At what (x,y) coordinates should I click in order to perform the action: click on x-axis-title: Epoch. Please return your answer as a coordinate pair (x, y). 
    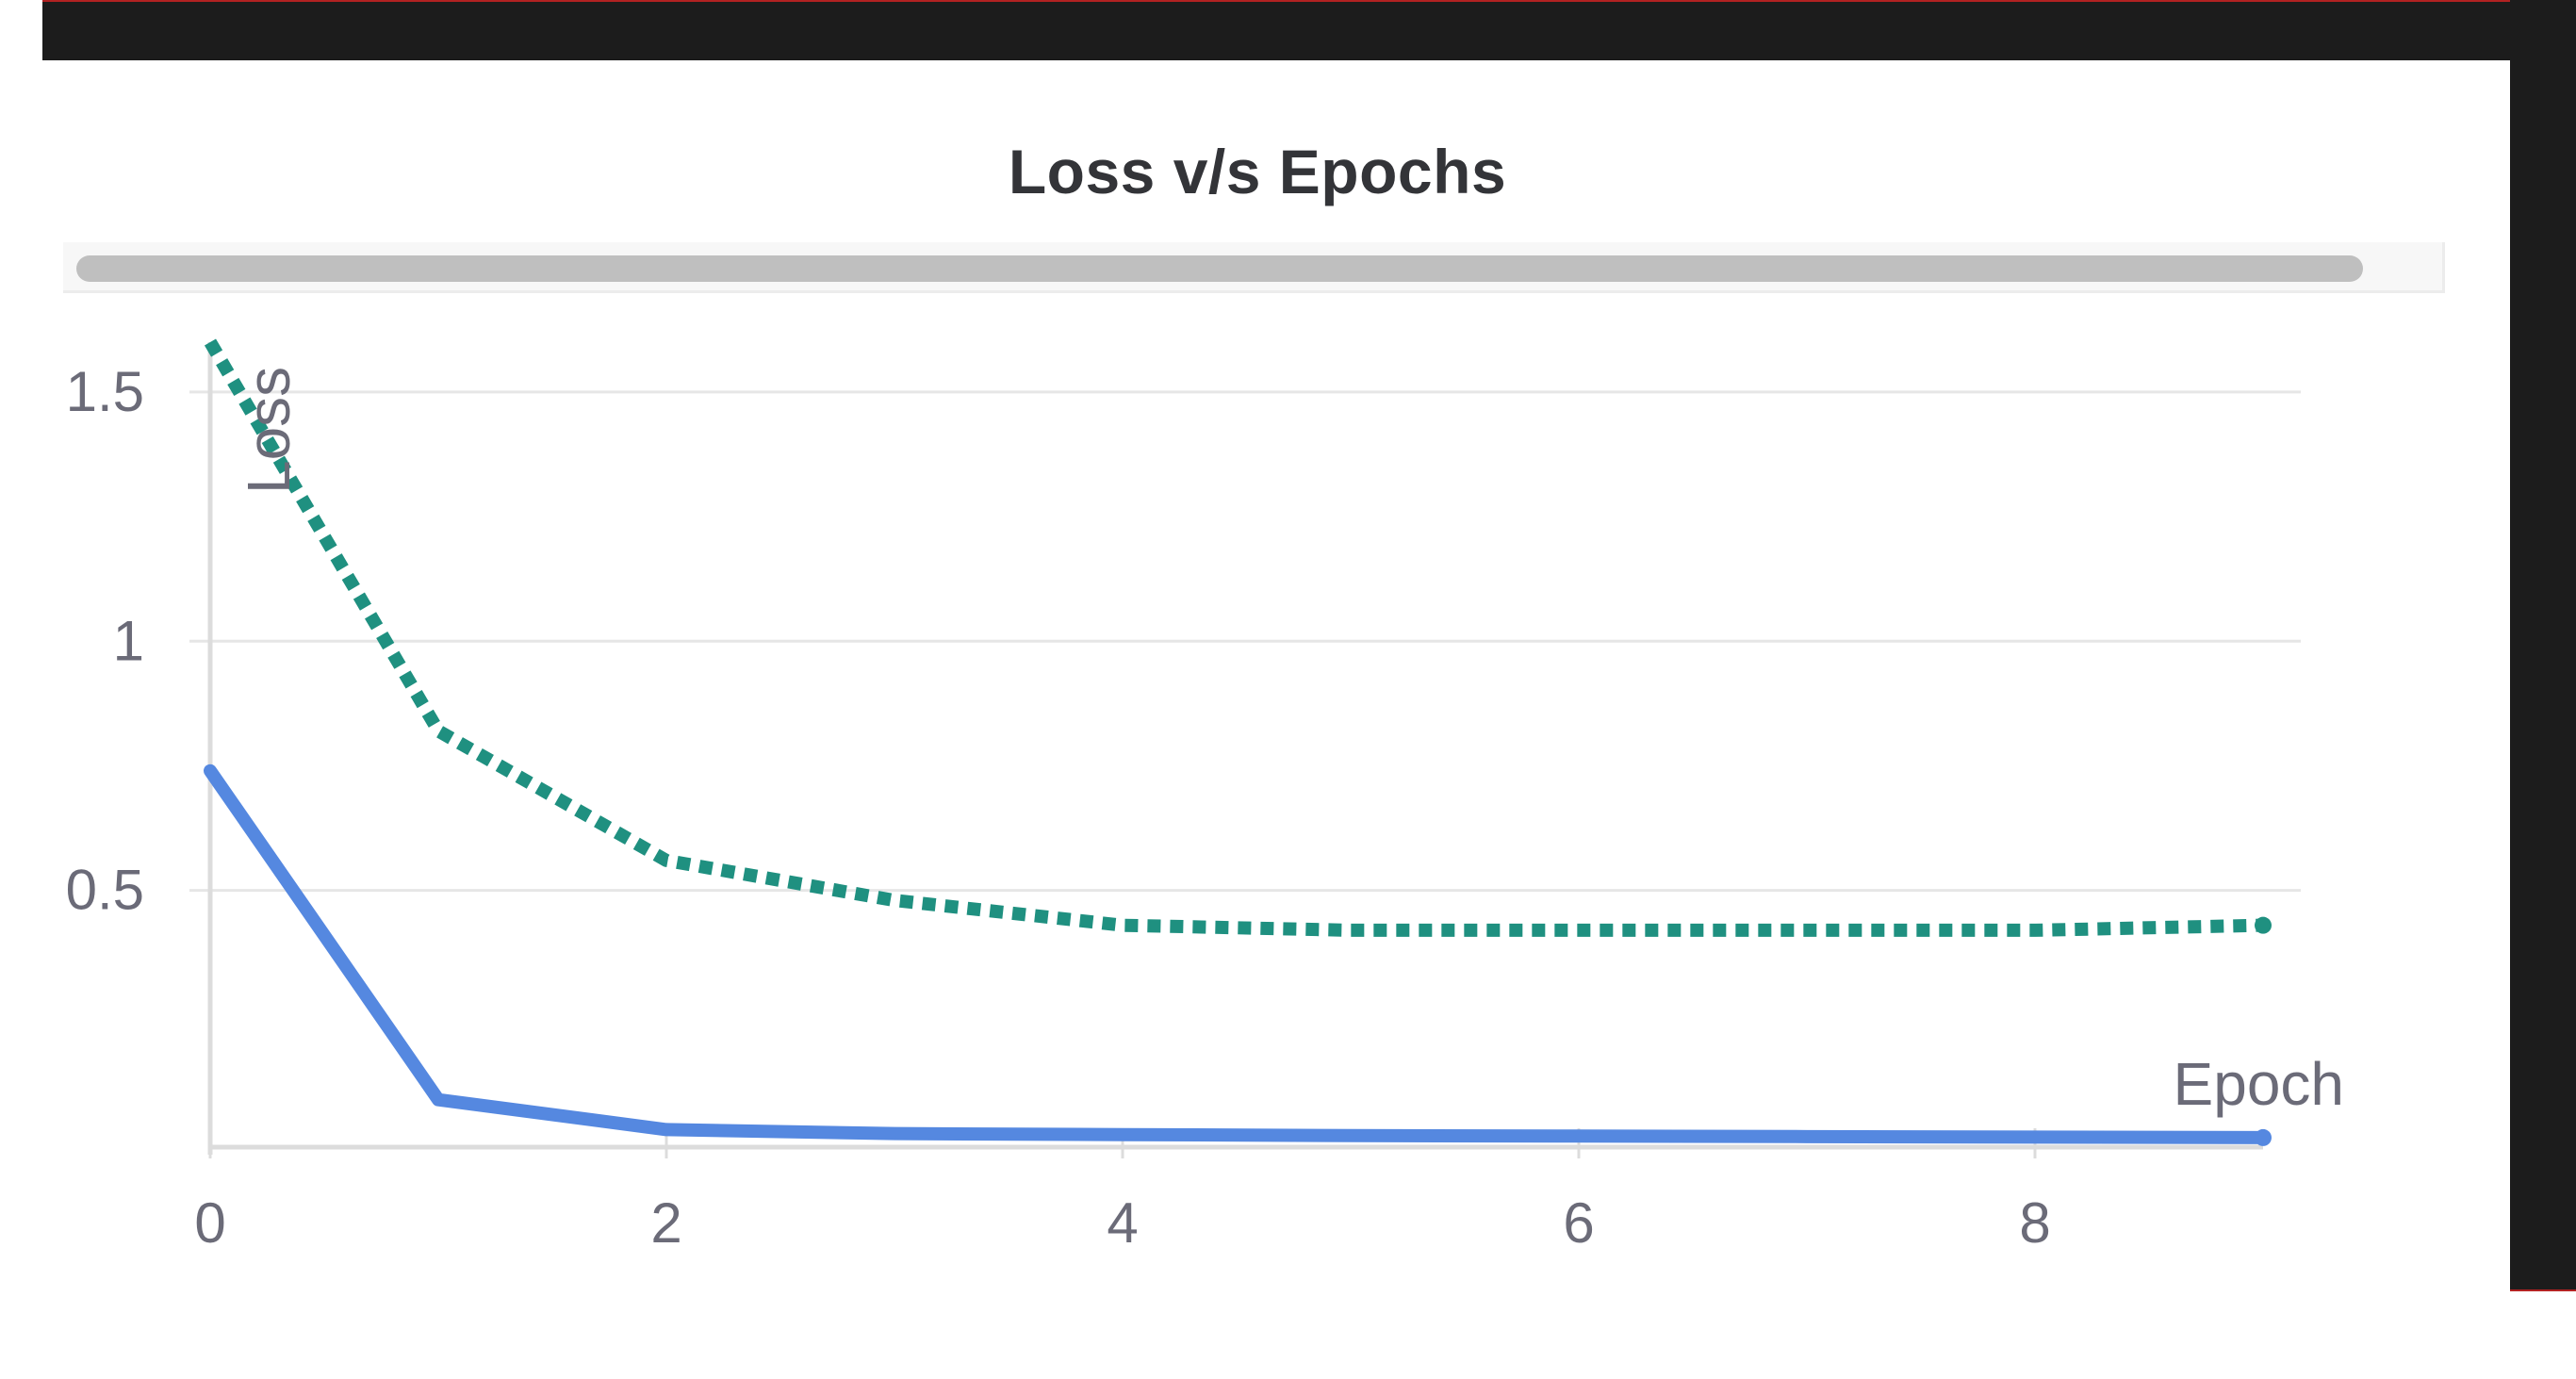
    Looking at the image, I should click on (2259, 1084).